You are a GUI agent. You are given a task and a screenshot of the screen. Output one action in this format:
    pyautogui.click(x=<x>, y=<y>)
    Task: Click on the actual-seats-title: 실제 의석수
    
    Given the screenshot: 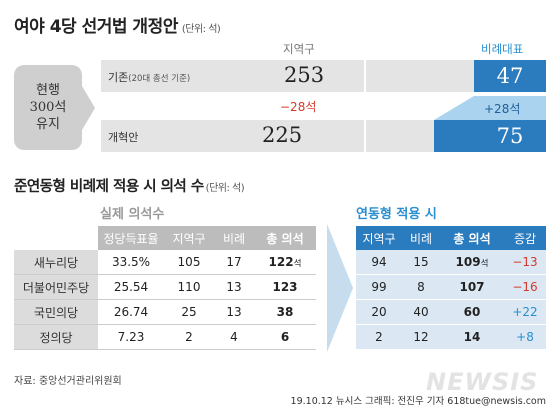 What is the action you would take?
    pyautogui.click(x=132, y=214)
    